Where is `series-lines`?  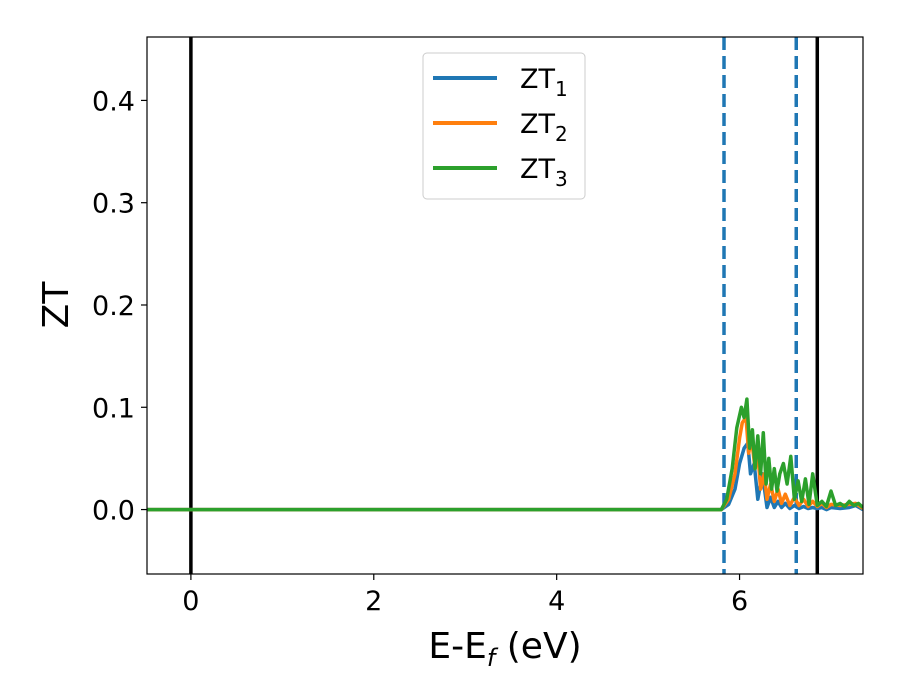
series-lines is located at coordinates (505, 454).